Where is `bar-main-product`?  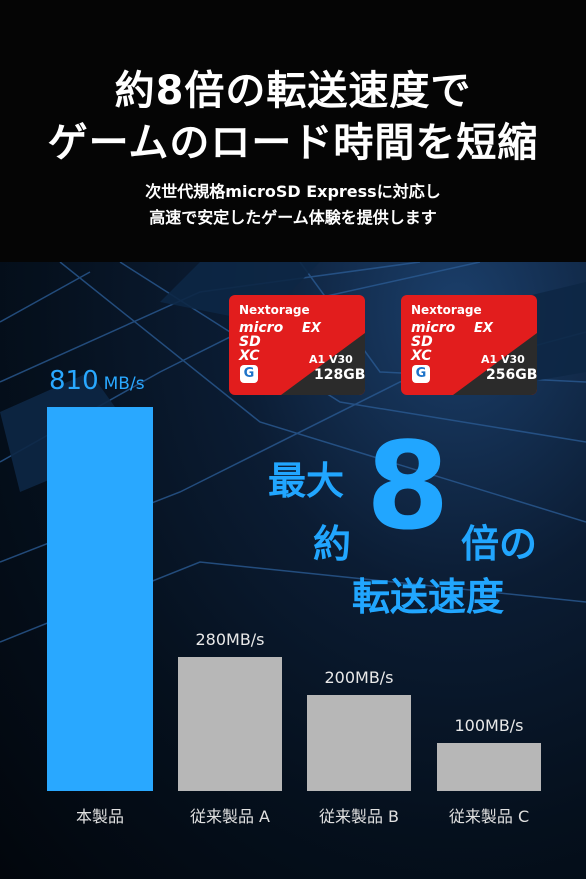
bar-main-product is located at coordinates (100, 599).